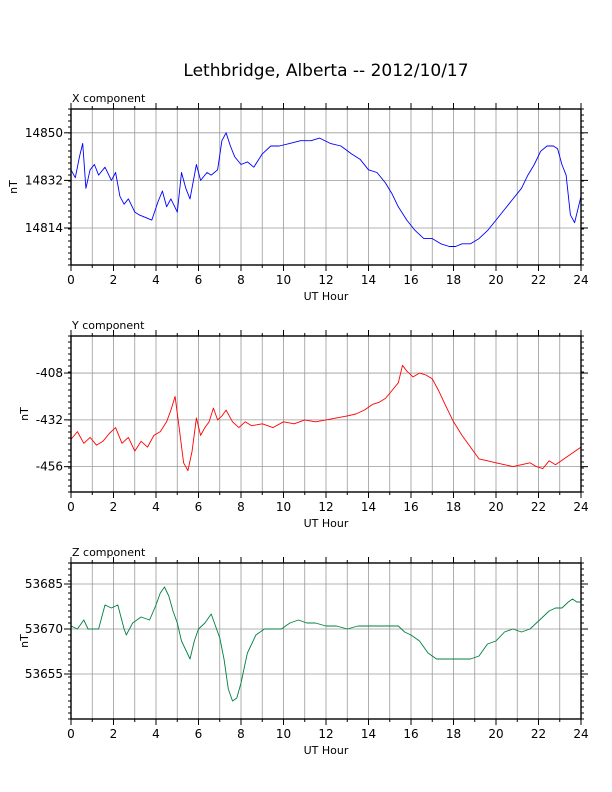 This screenshot has width=612, height=792. Describe the element at coordinates (44, 674) in the screenshot. I see `y-tick-label: 53655` at that location.